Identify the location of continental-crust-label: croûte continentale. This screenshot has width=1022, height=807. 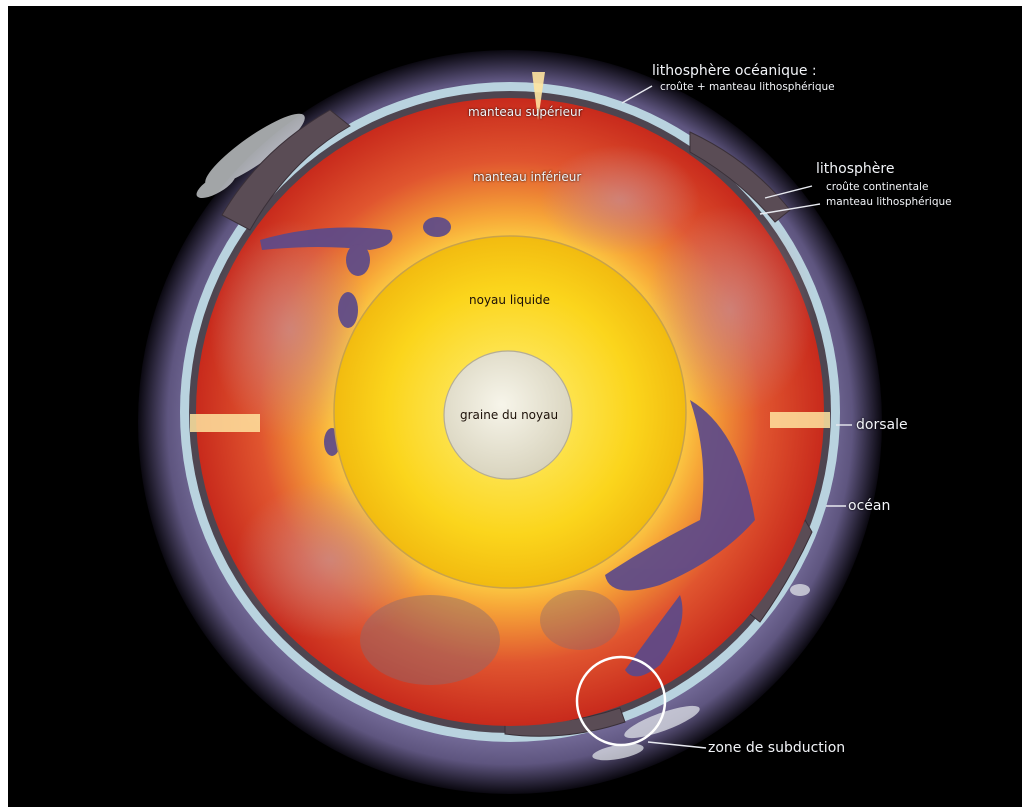
(877, 187).